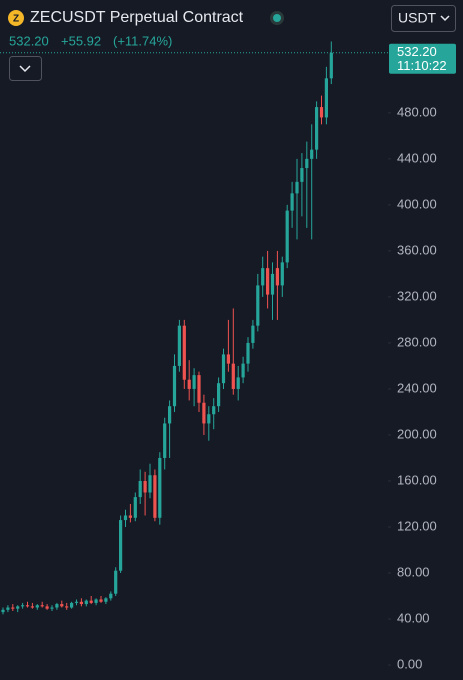  Describe the element at coordinates (142, 40) in the screenshot. I see `price-change-pct: (+11.74%)` at that location.